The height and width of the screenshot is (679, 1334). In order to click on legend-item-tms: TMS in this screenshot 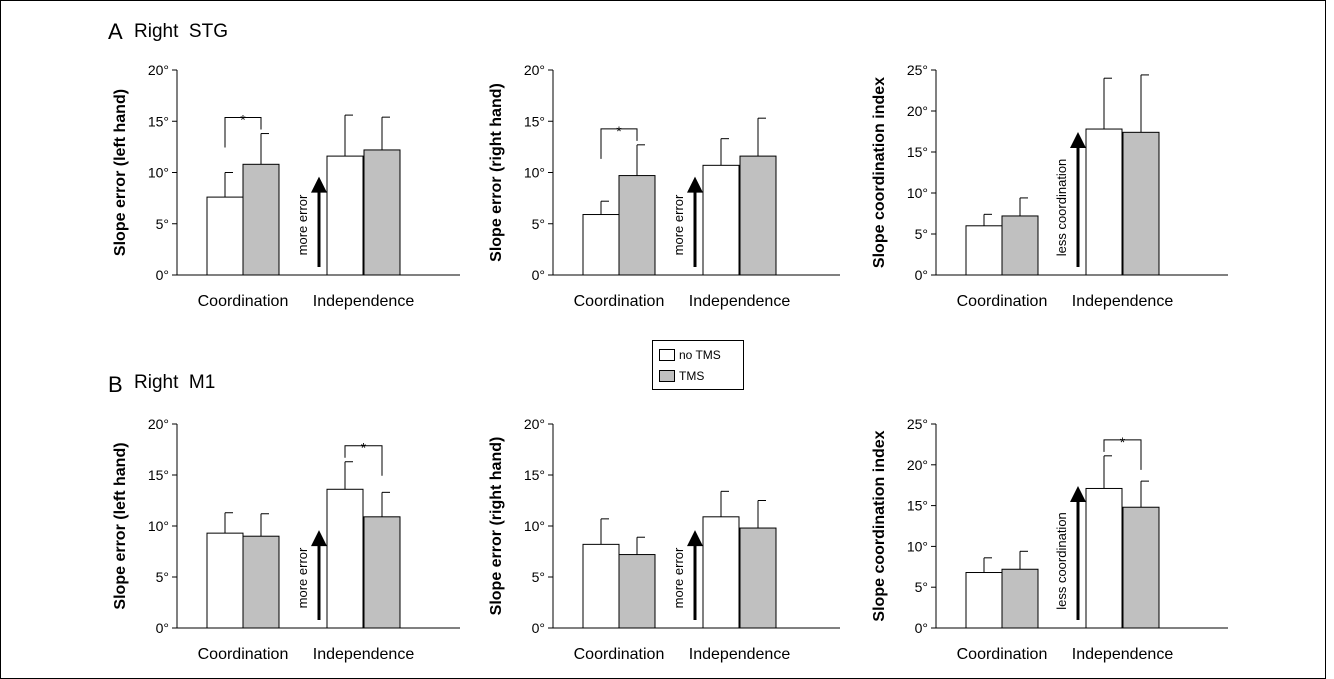, I will do `click(681, 376)`.